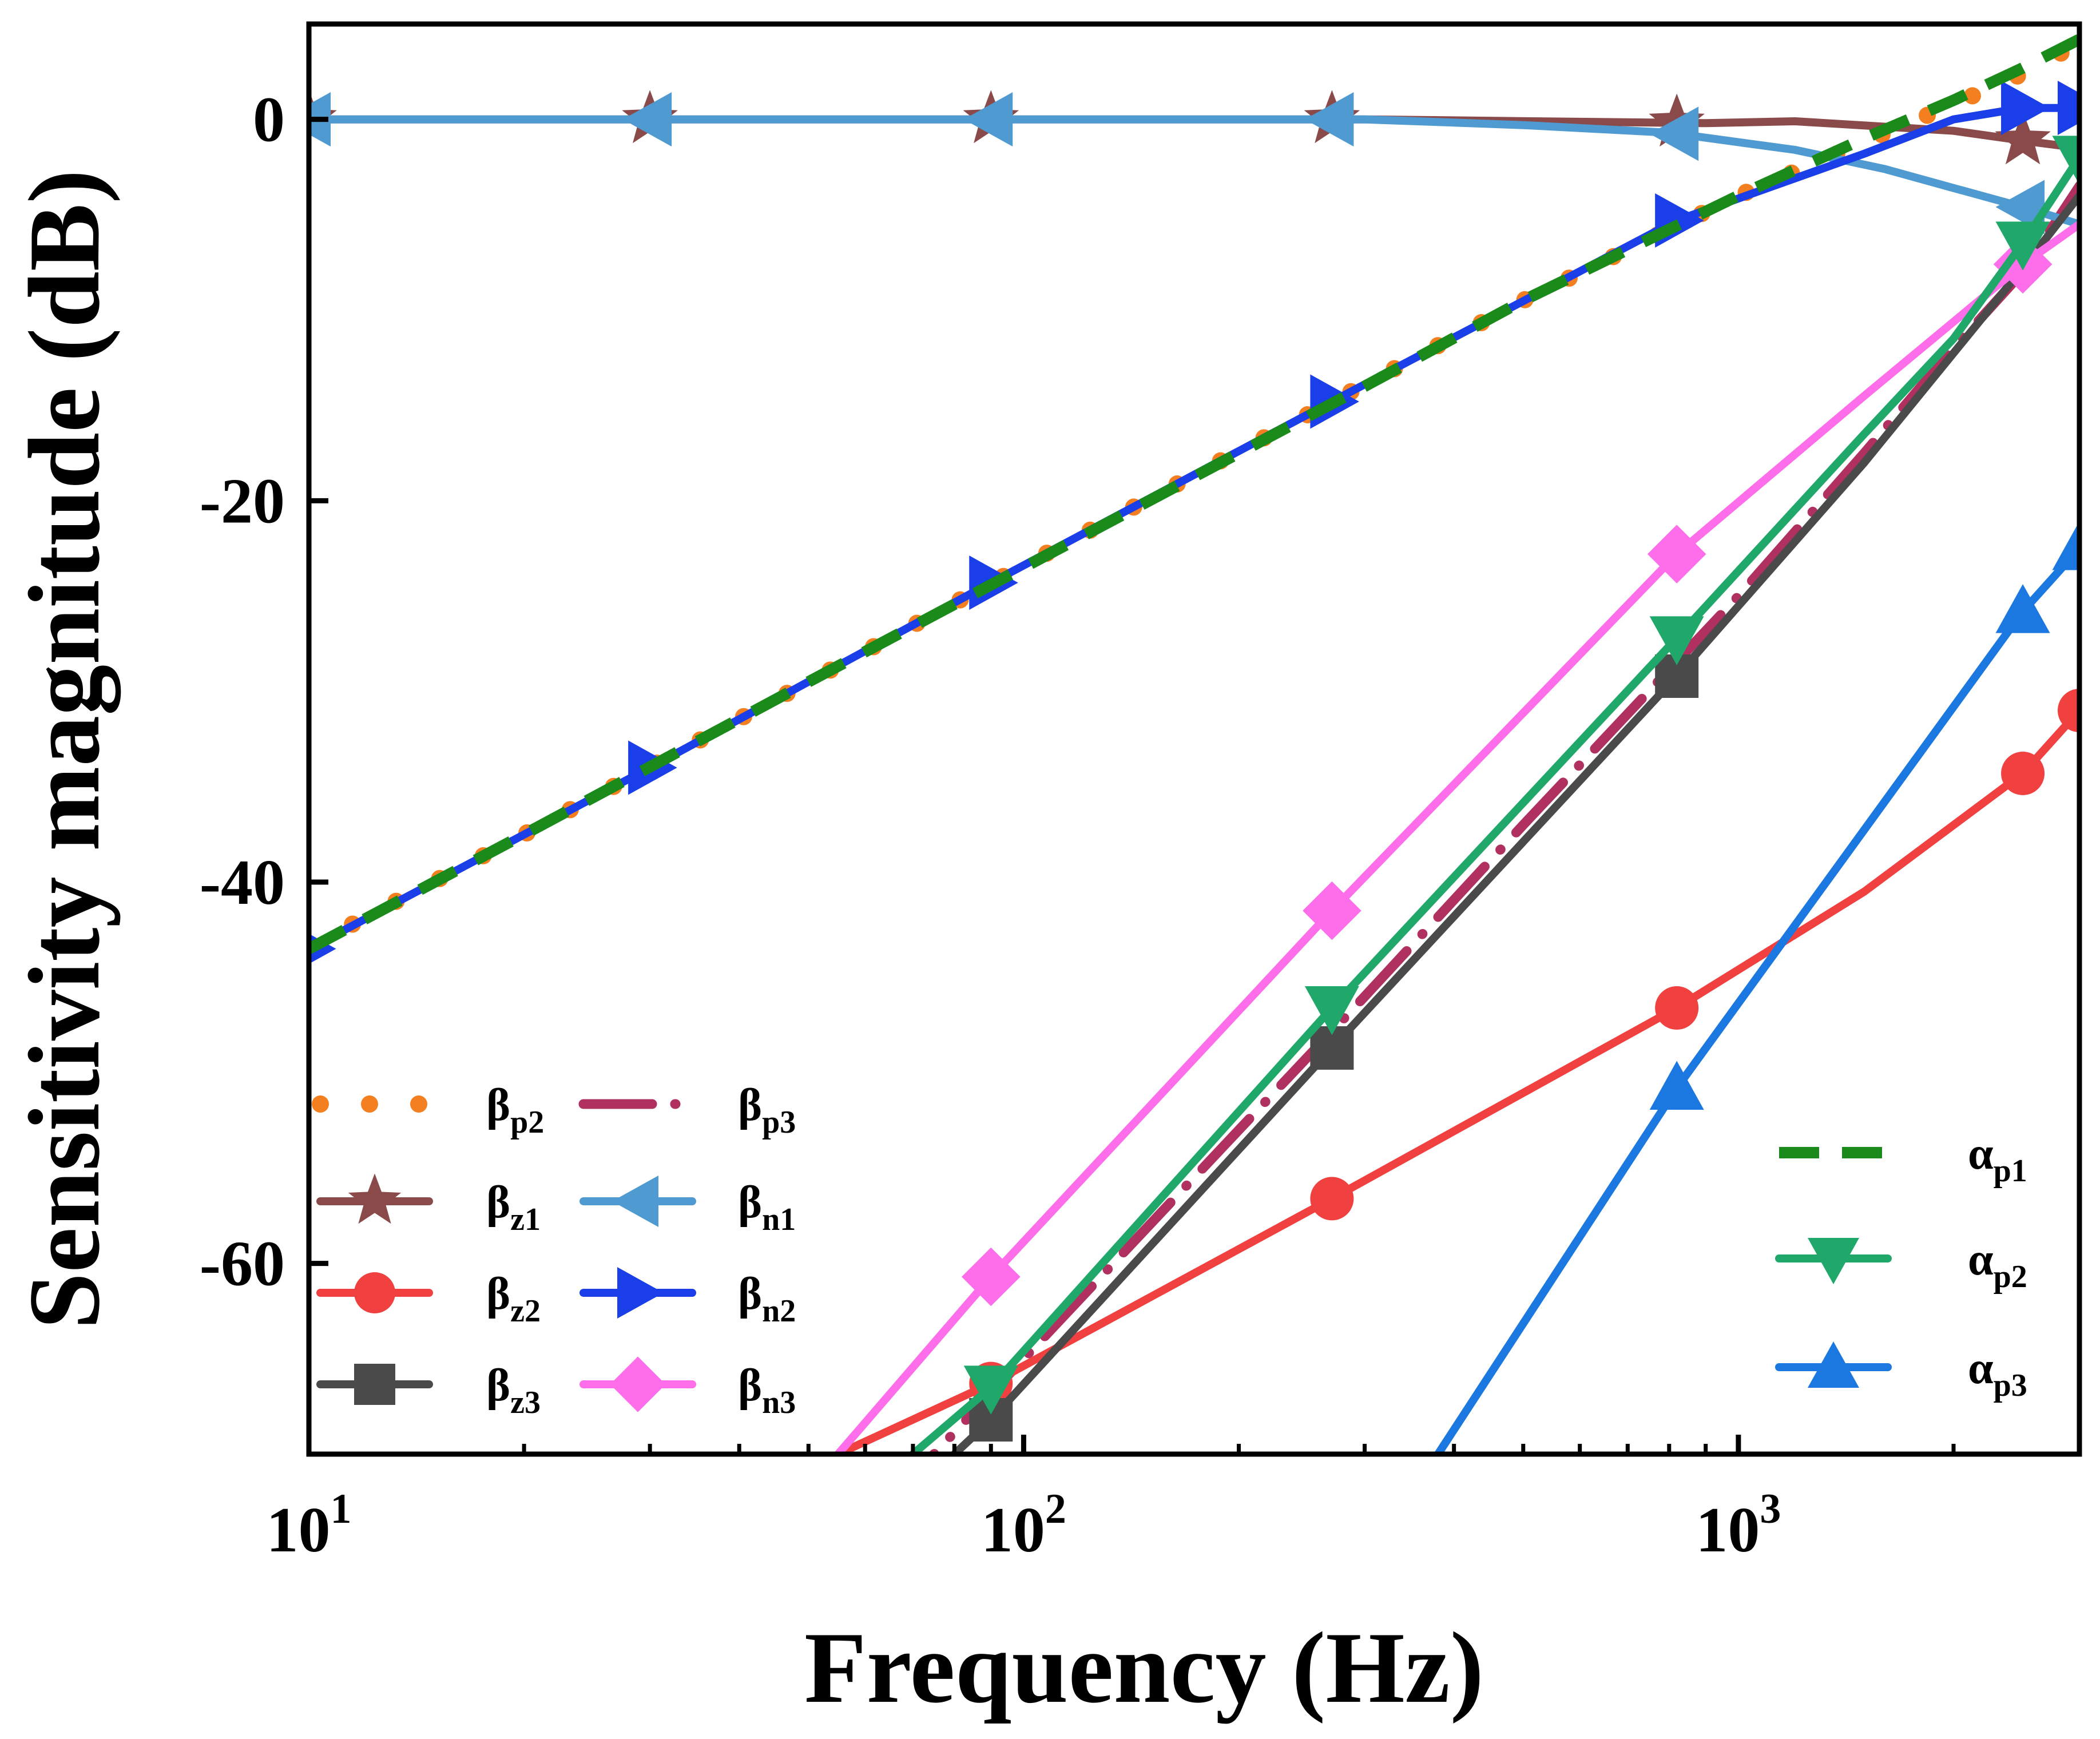 This screenshot has width=2100, height=1739. Describe the element at coordinates (513, 1390) in the screenshot. I see `legend-label-beta-z3: βz3` at that location.